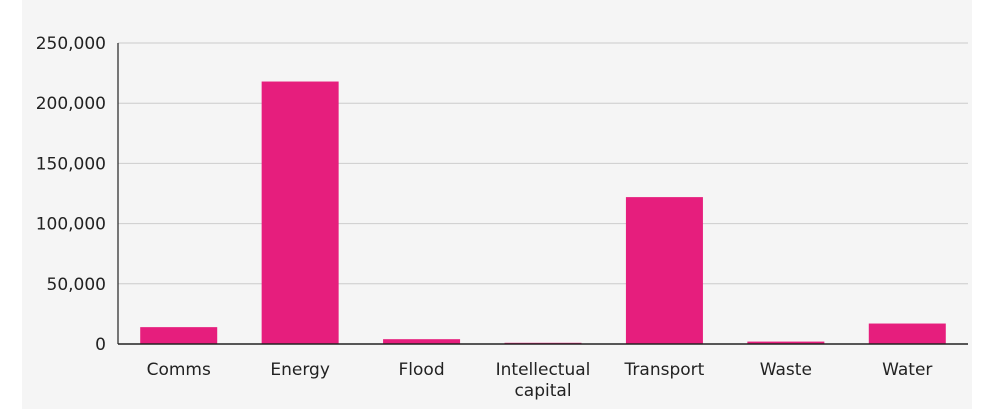 The height and width of the screenshot is (419, 1000). I want to click on y-tick-label: 0, so click(100, 345).